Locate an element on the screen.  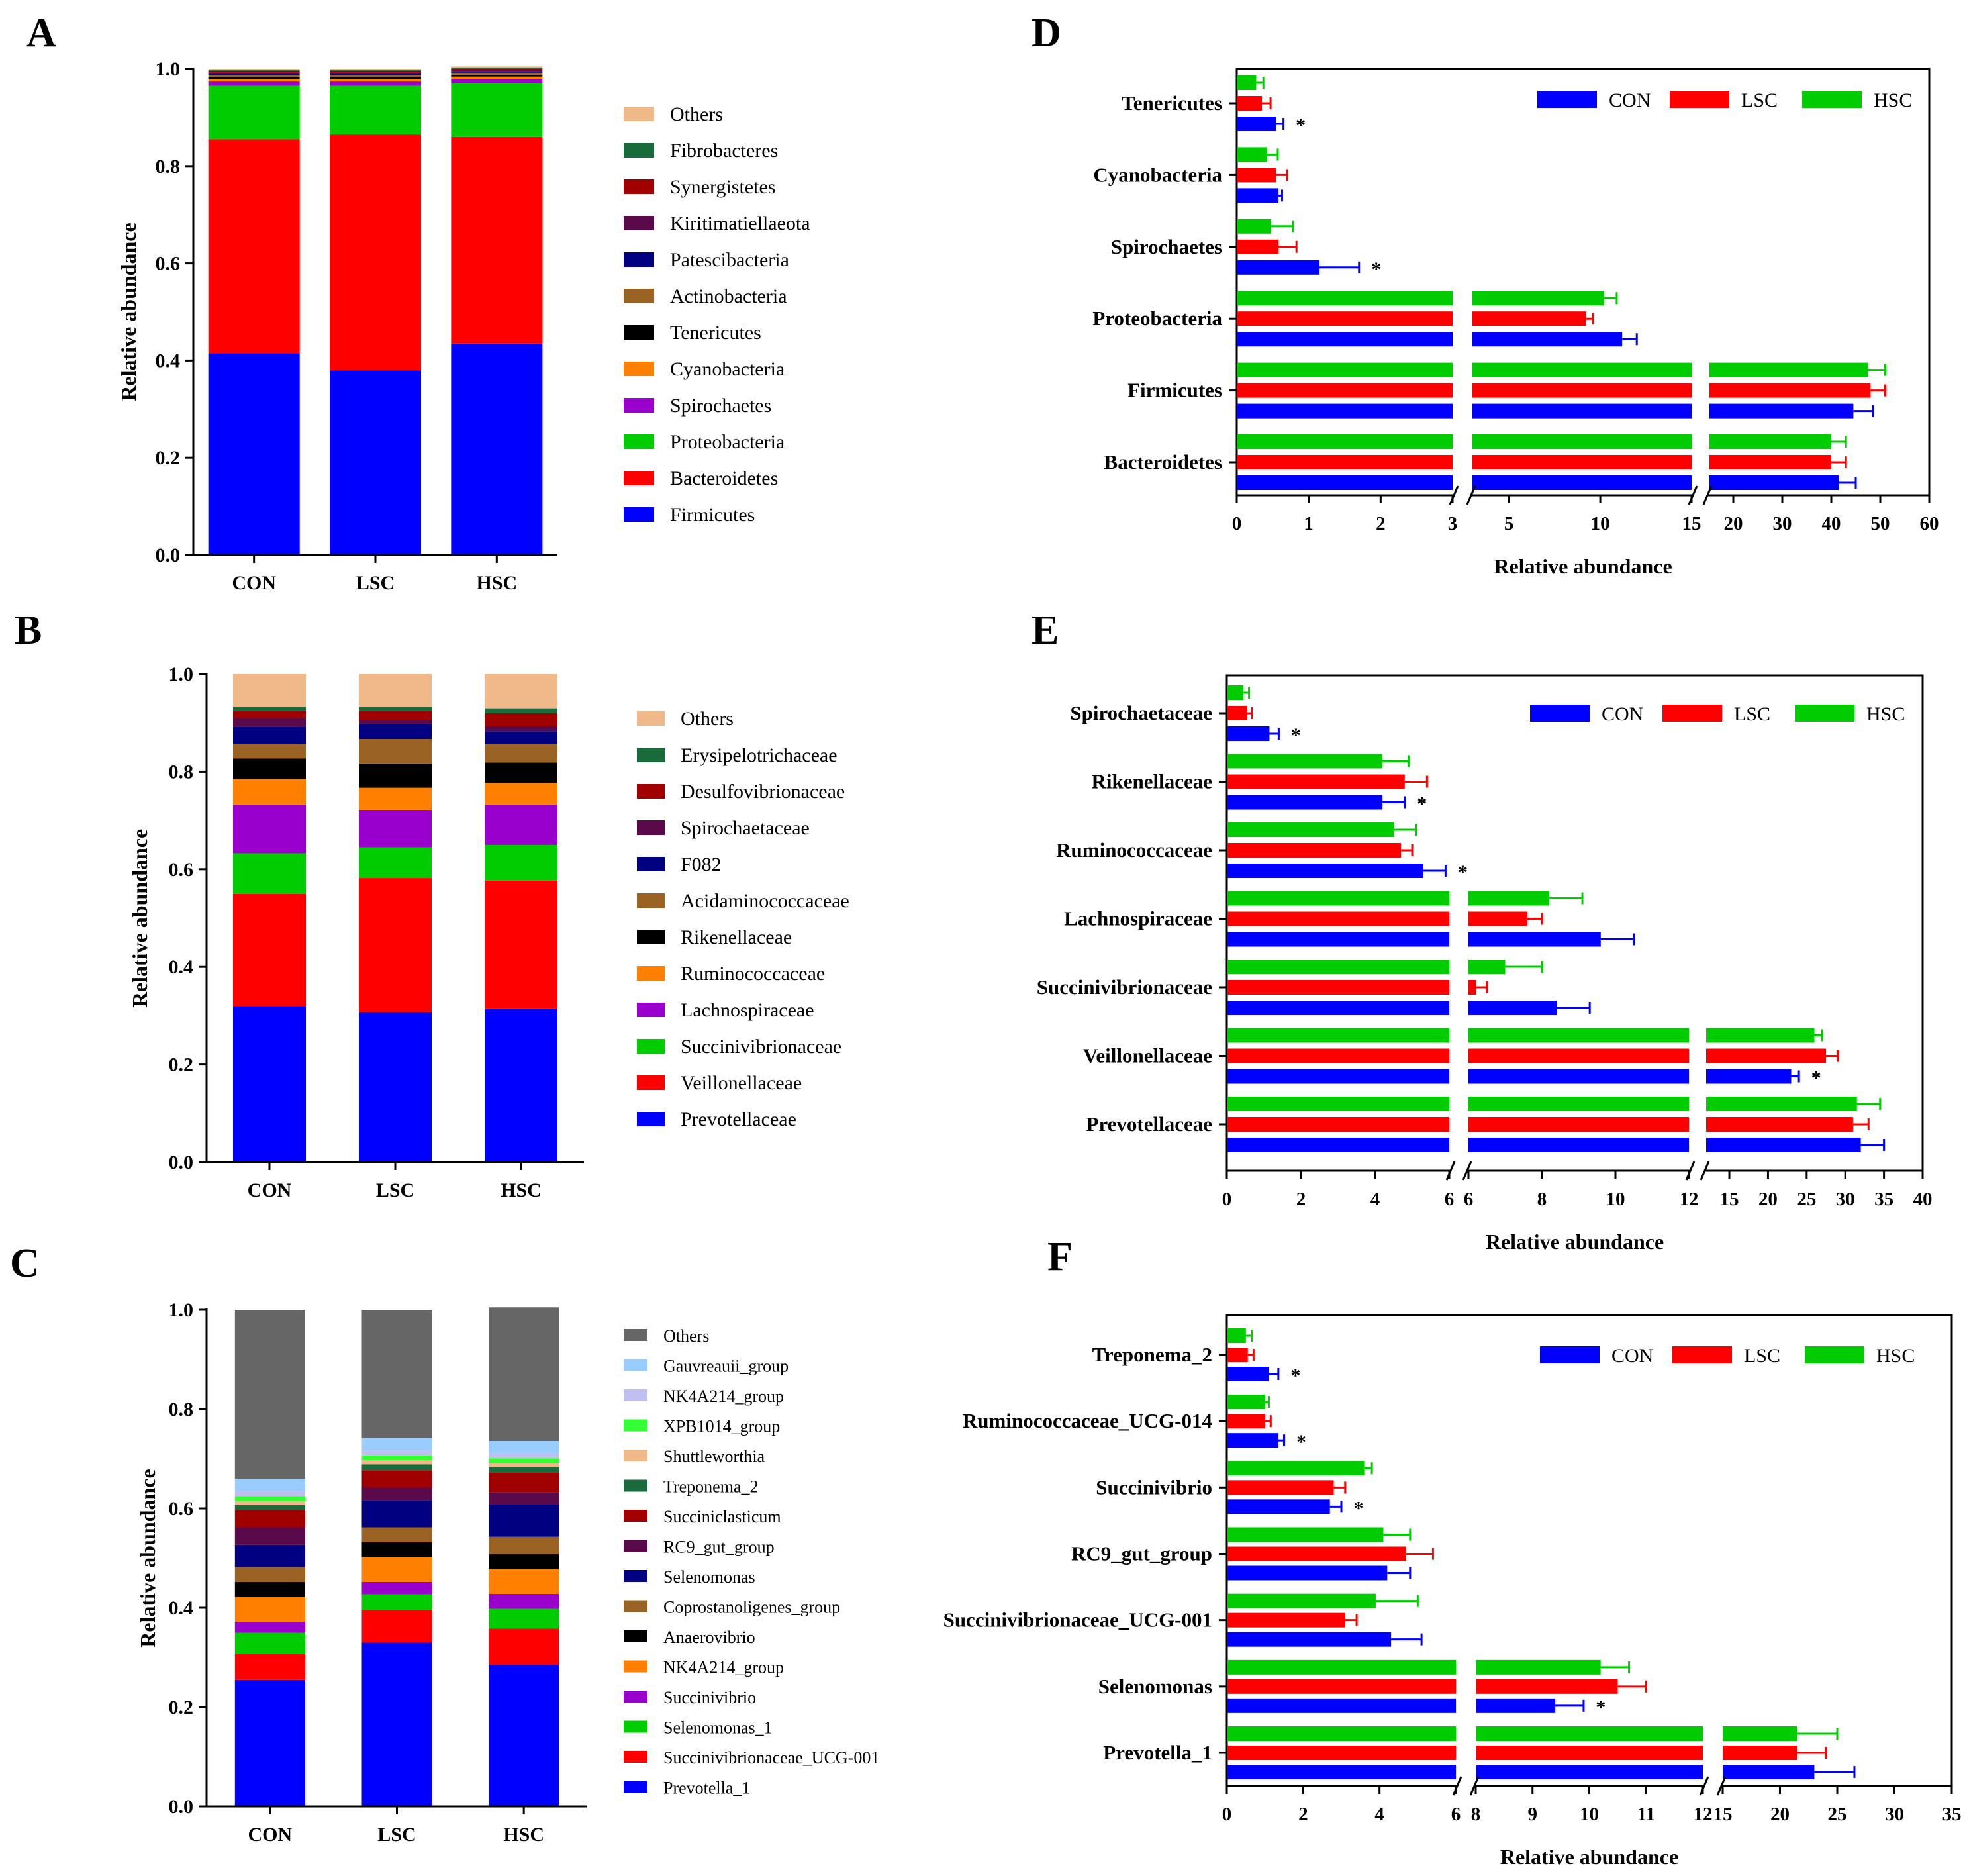
bar-b-con-desulfovibrionaceae is located at coordinates (269, 714).